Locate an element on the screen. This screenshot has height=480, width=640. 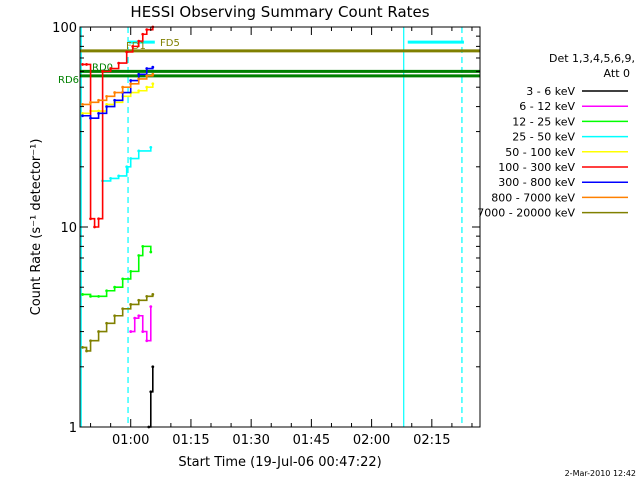
x-tick-label: 02:00 is located at coordinates (371, 440).